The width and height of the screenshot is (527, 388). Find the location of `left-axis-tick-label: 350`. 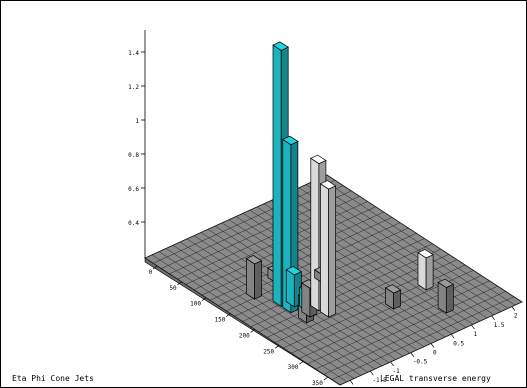

left-axis-tick-label: 350 is located at coordinates (317, 383).